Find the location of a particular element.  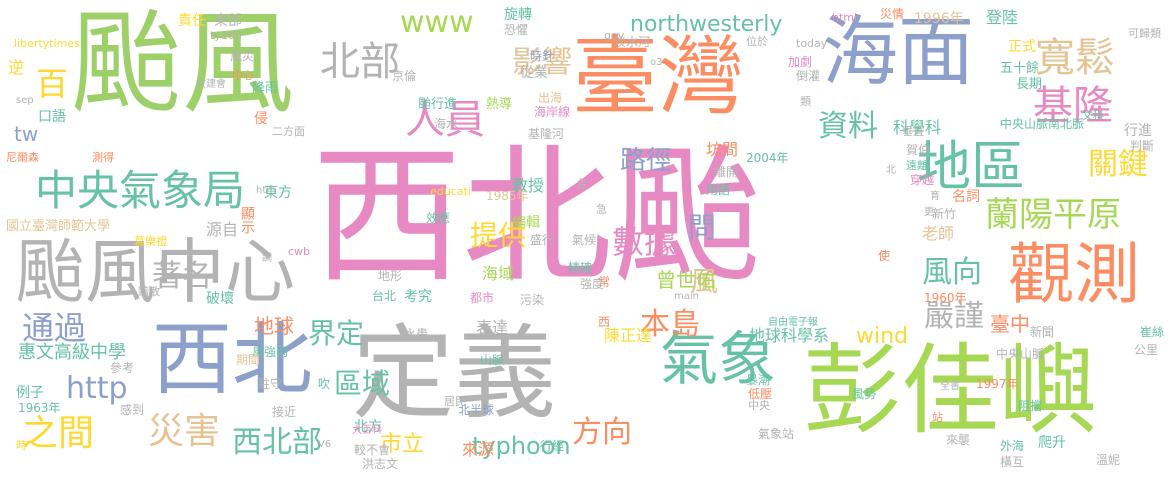

word: 來襲 is located at coordinates (958, 440).